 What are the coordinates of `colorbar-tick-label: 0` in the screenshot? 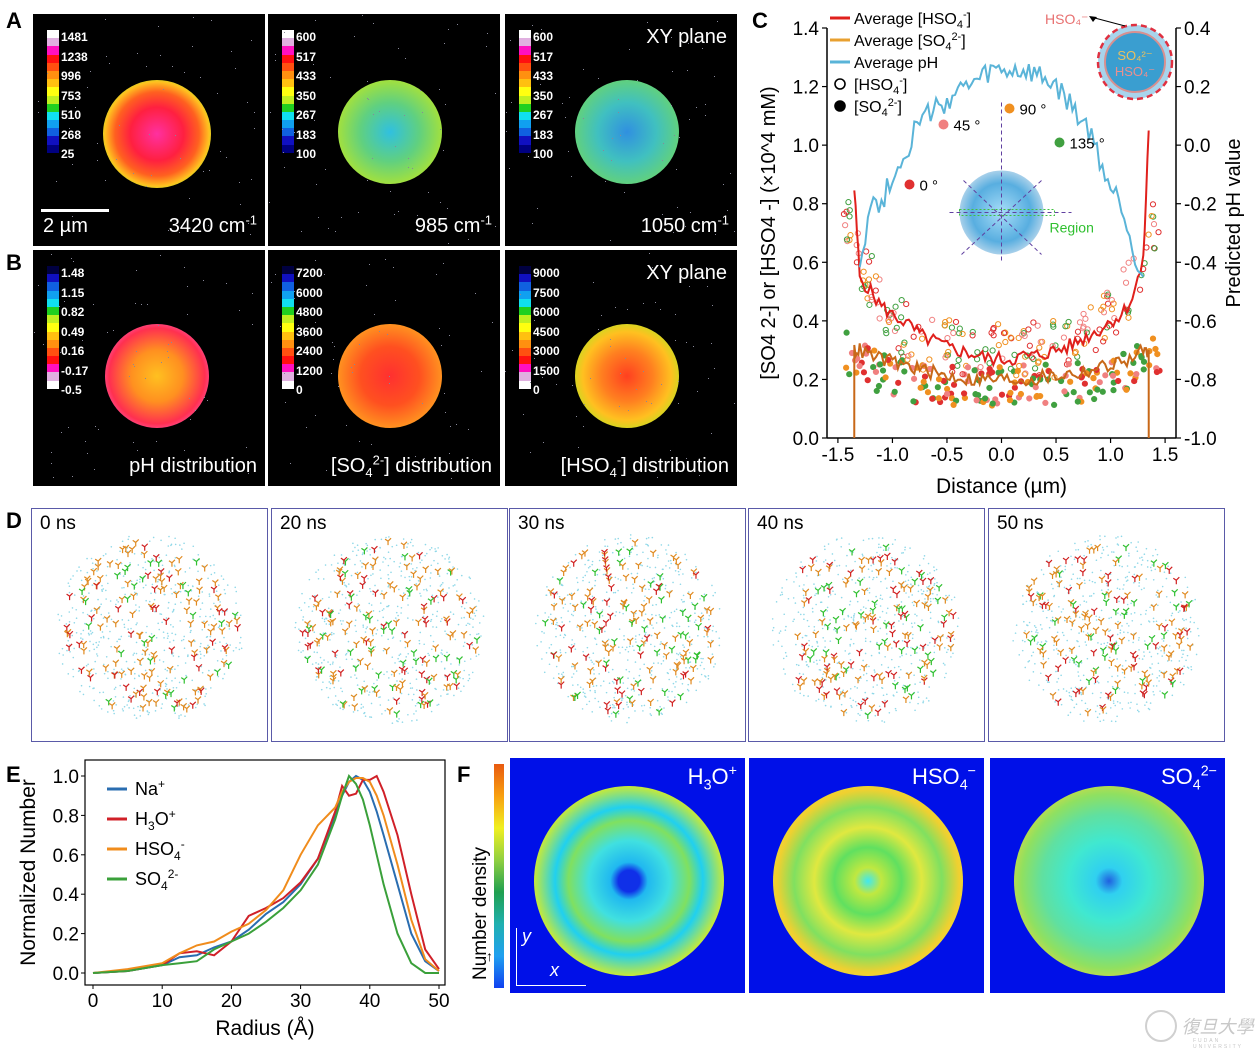 It's located at (536, 390).